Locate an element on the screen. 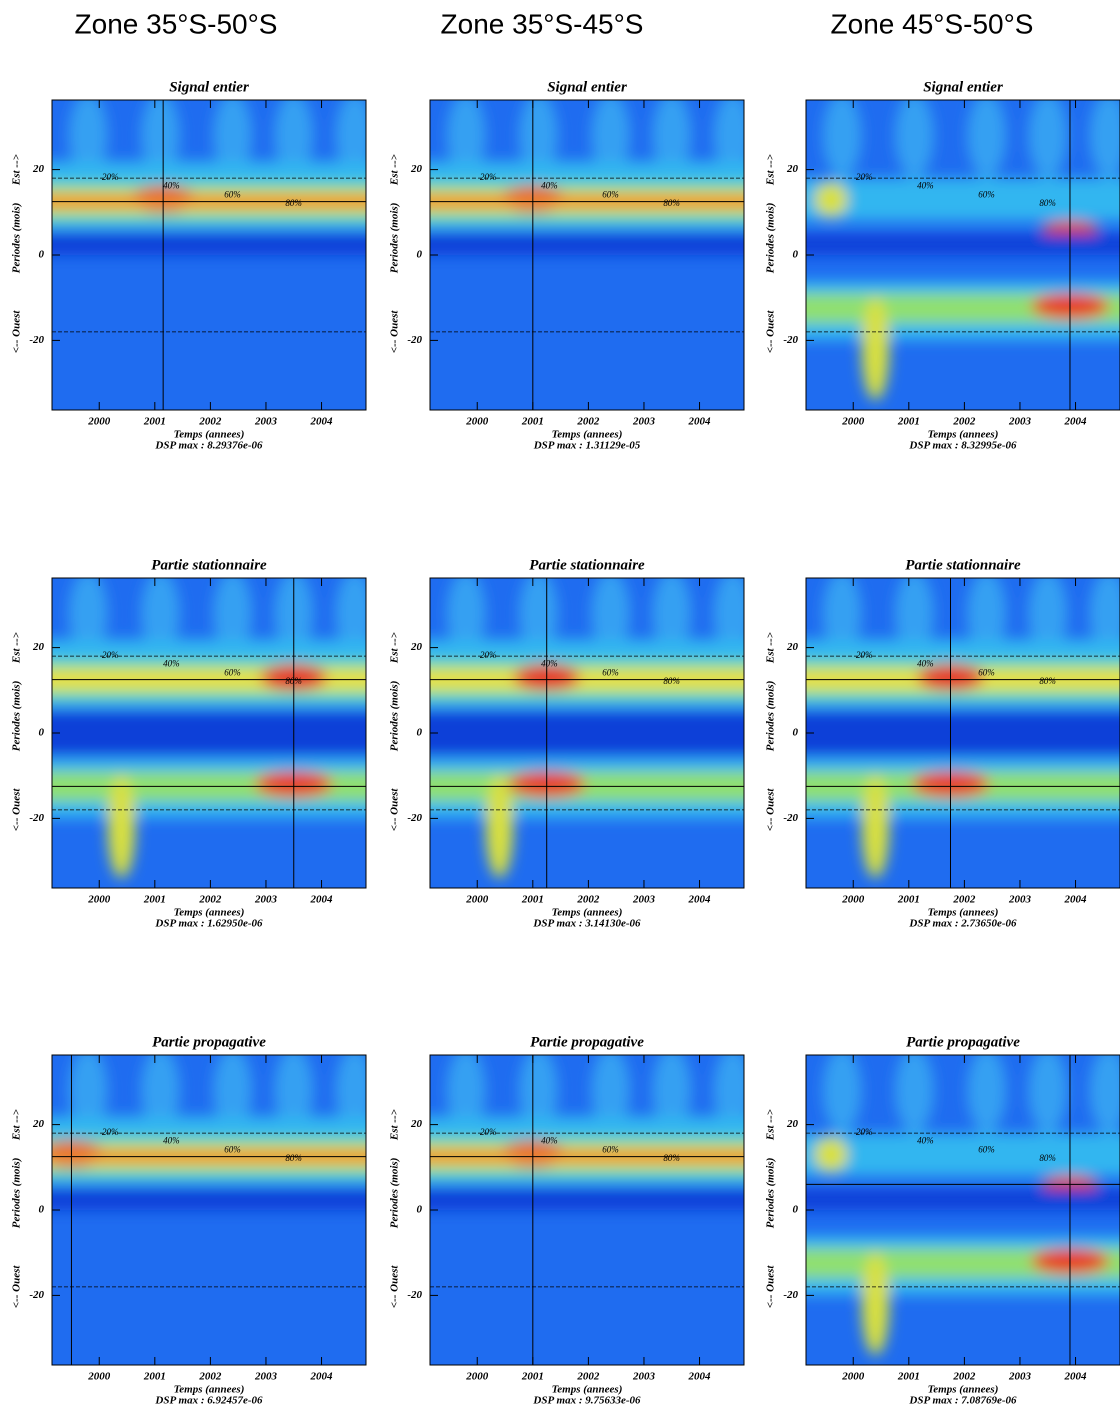 Image resolution: width=1120 pixels, height=1414 pixels. dsp-max: DSP max : 2.73650e-06 is located at coordinates (962, 924).